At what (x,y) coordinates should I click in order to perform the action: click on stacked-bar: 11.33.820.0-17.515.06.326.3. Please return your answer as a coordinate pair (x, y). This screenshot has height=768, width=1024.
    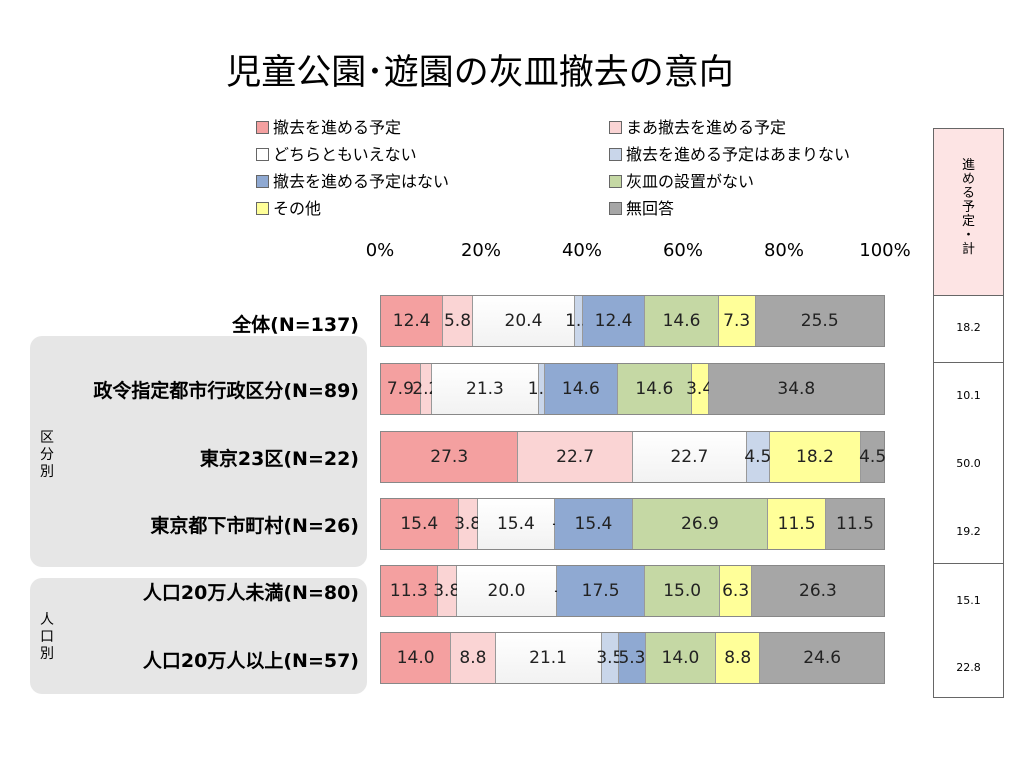
    Looking at the image, I should click on (632, 591).